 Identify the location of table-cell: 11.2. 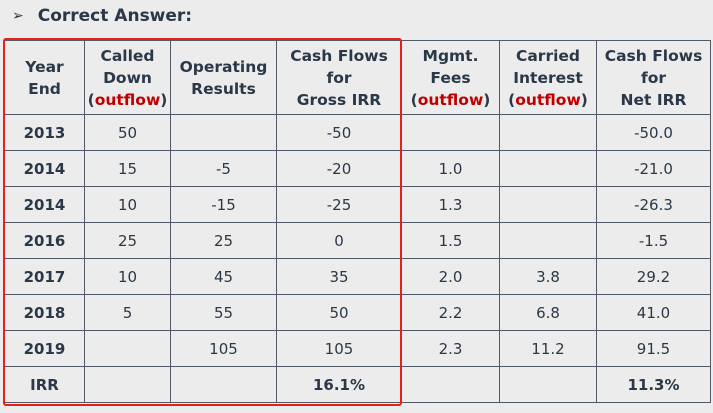
(548, 348).